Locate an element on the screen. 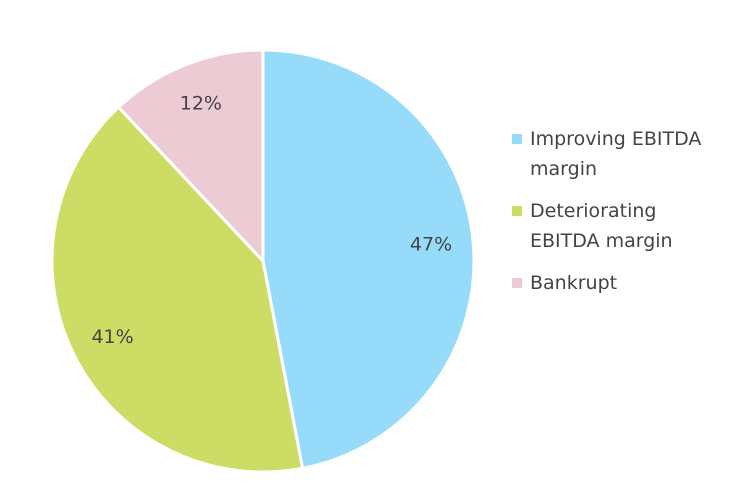 Image resolution: width=744 pixels, height=482 pixels. legend-item: Bankrupt is located at coordinates (610, 283).